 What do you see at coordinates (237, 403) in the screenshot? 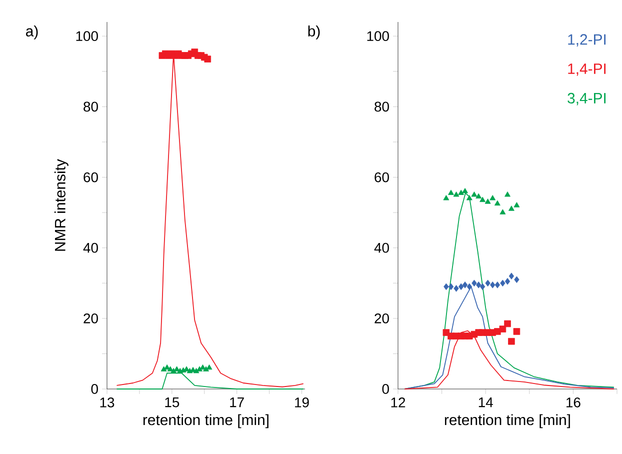
I see `x-tick-label: 17` at bounding box center [237, 403].